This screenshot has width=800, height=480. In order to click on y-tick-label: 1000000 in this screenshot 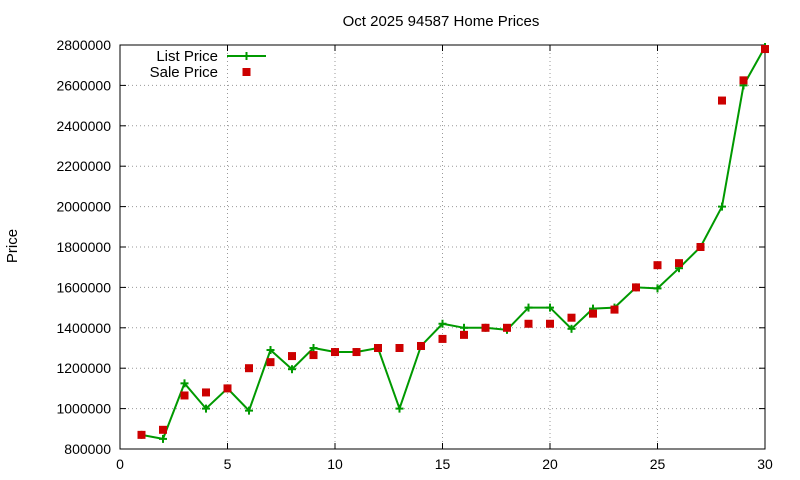, I will do `click(83, 409)`.